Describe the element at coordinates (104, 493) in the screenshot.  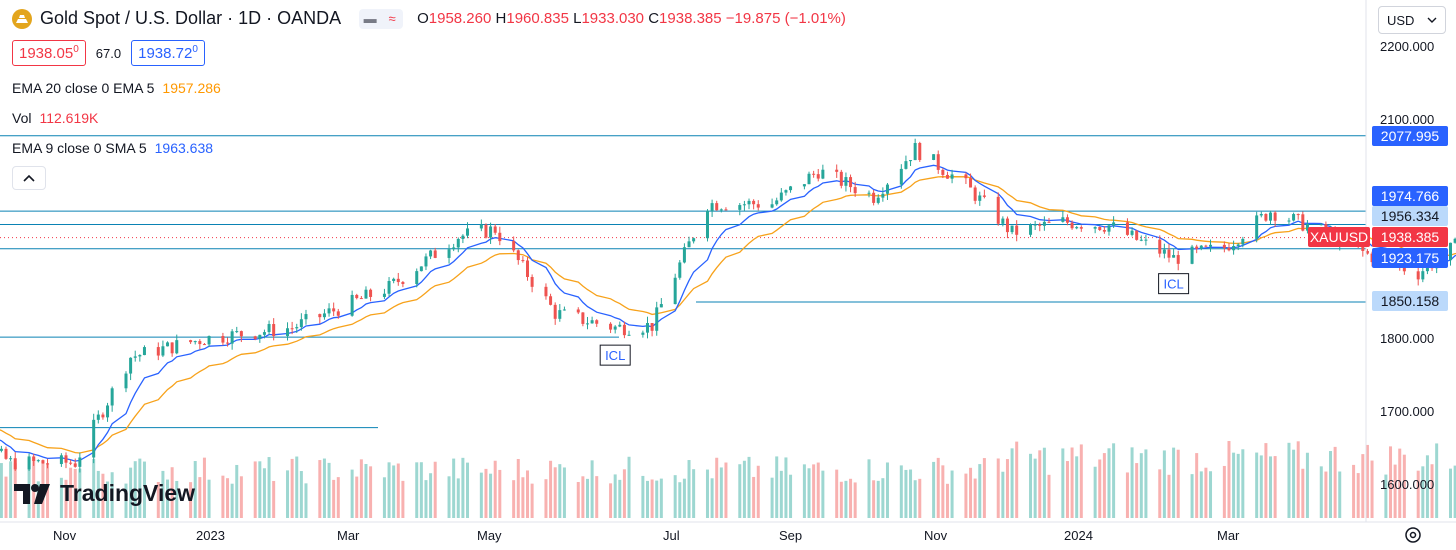
I see `tradingview-logo: TradingView` at that location.